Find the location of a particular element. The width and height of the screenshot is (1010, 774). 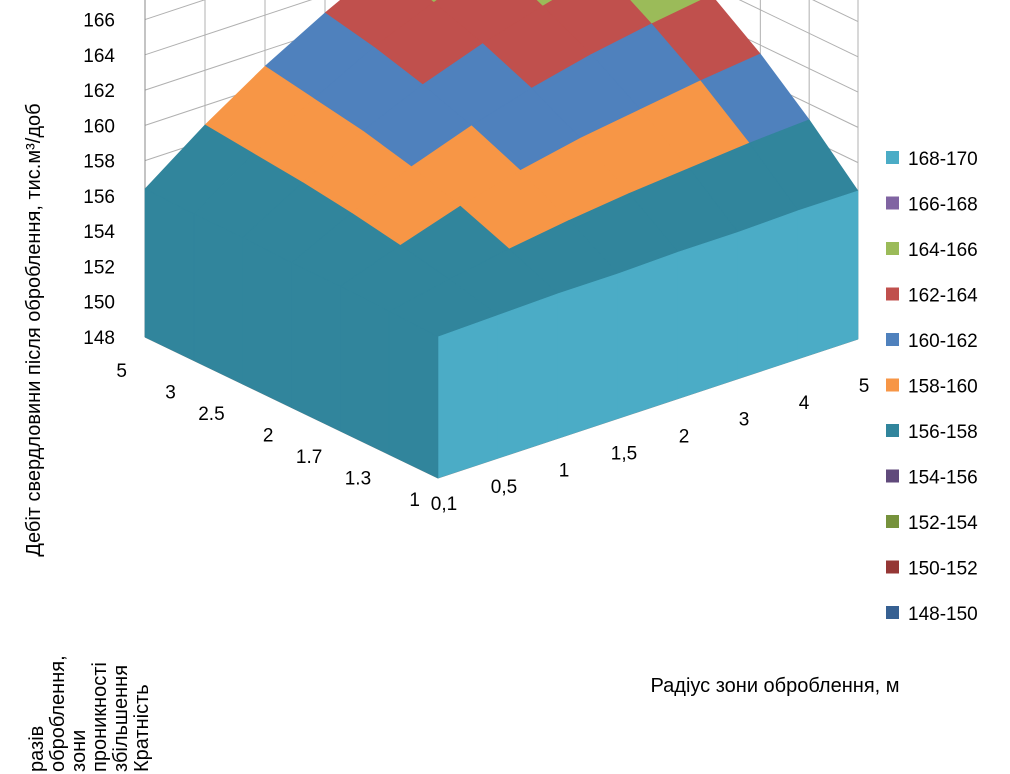

legend-label: 156-158 is located at coordinates (943, 432).